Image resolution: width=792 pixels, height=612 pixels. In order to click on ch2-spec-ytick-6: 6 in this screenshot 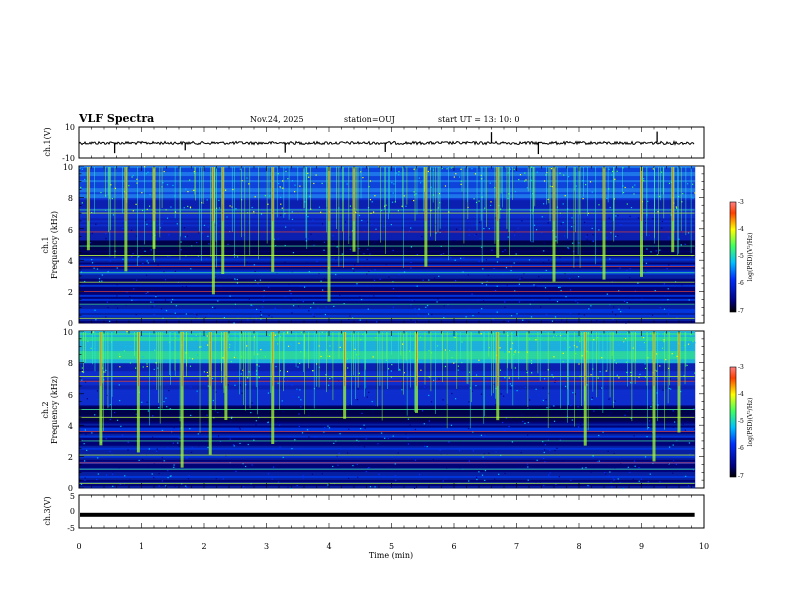, I will do `click(70, 395)`.